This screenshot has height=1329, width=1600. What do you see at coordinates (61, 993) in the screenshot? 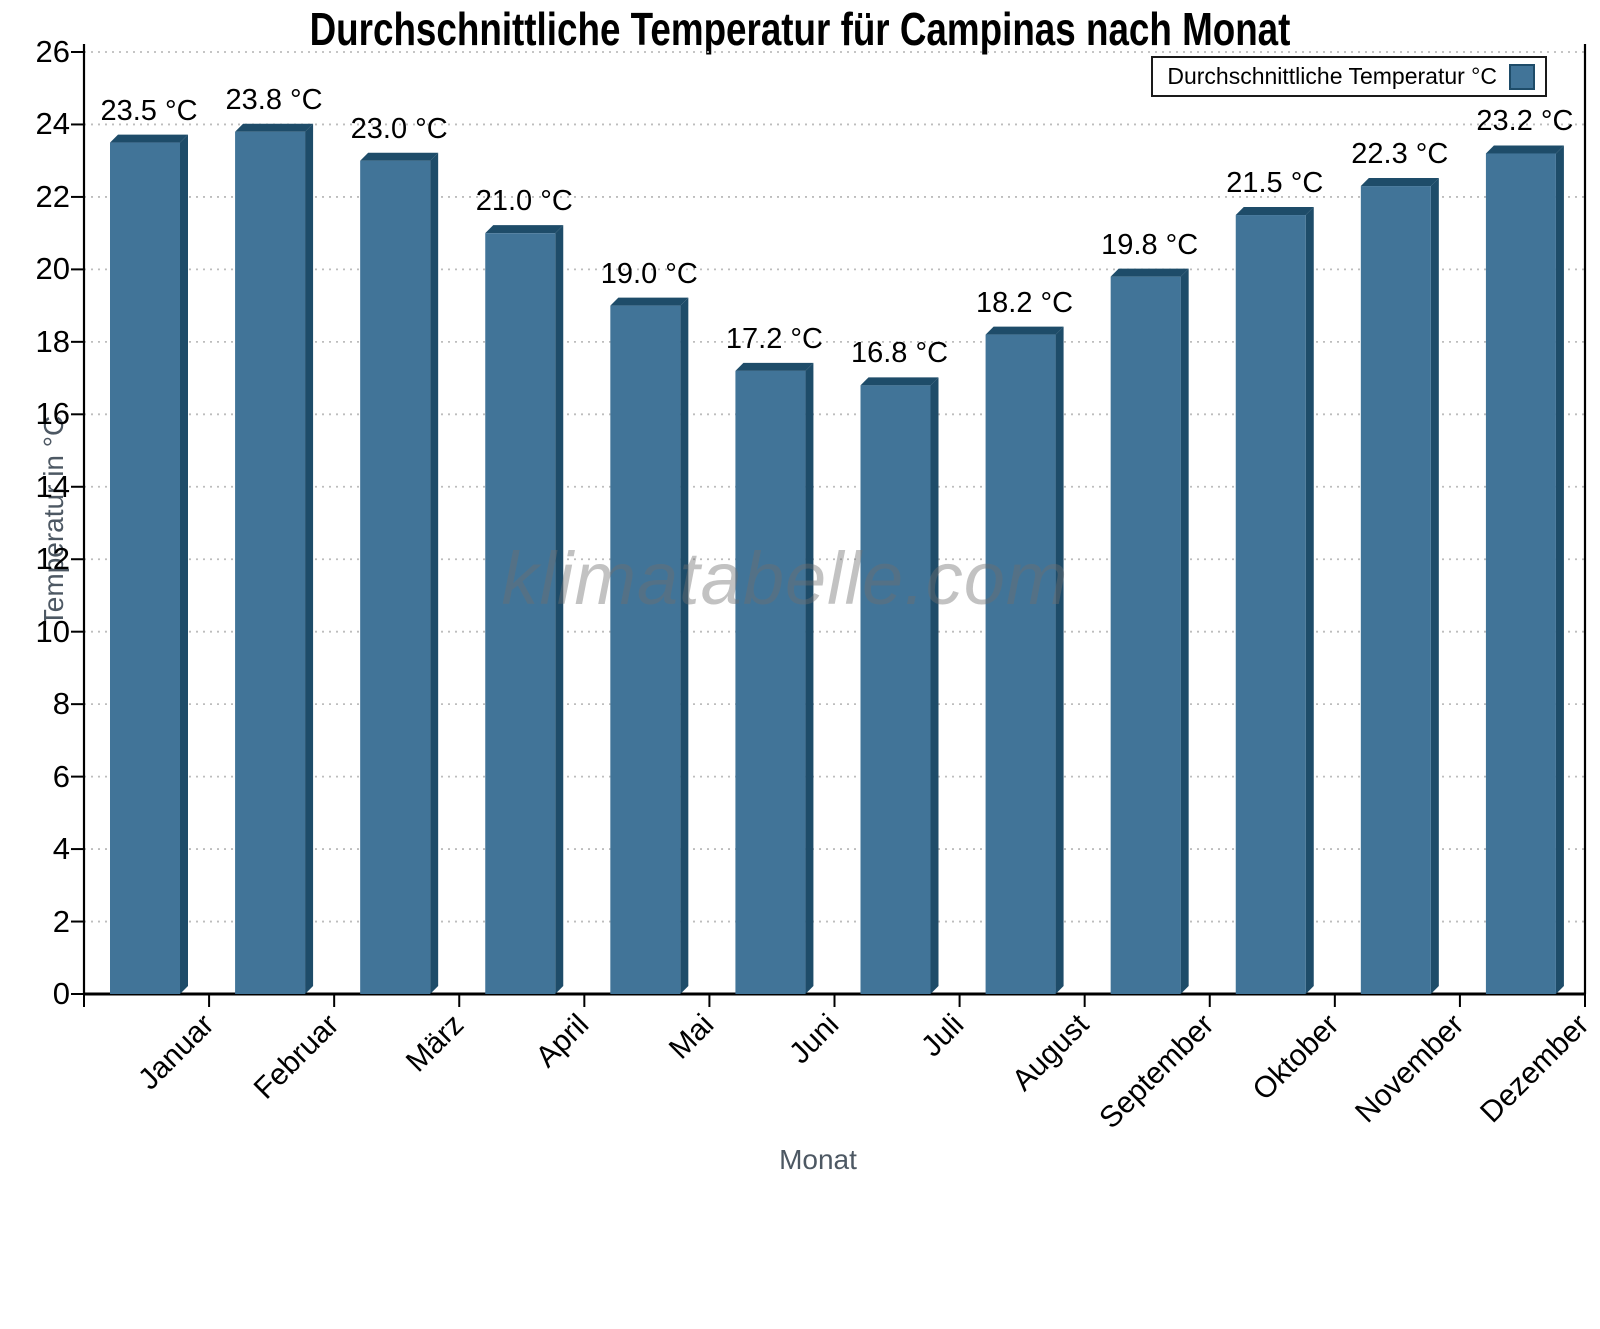
I see `y-tick-label: 0` at bounding box center [61, 993].